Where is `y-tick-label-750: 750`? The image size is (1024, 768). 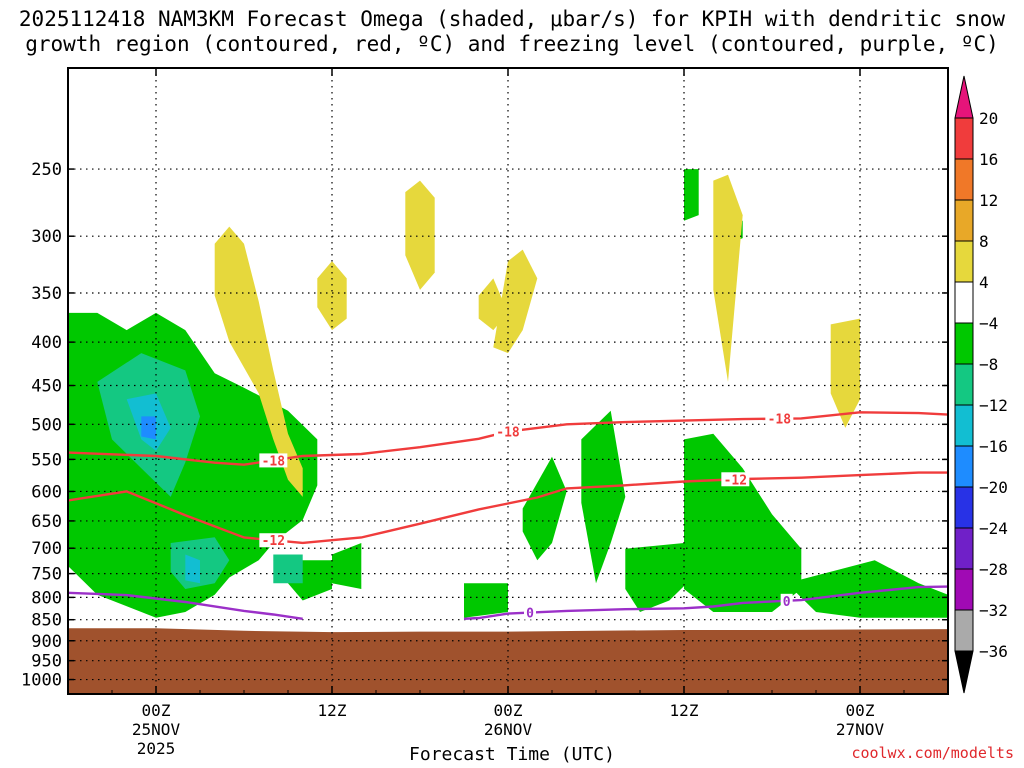 y-tick-label-750: 750 is located at coordinates (46, 575).